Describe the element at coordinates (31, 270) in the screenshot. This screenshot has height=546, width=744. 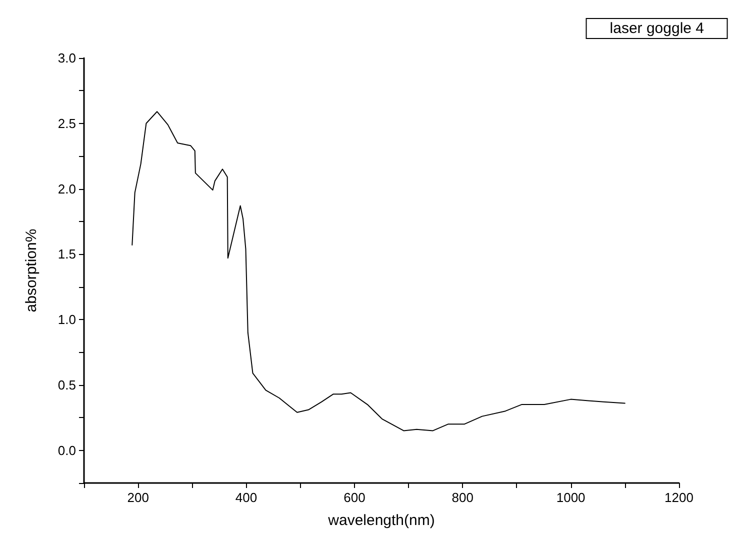
I see `y-axis-title: absorption%` at that location.